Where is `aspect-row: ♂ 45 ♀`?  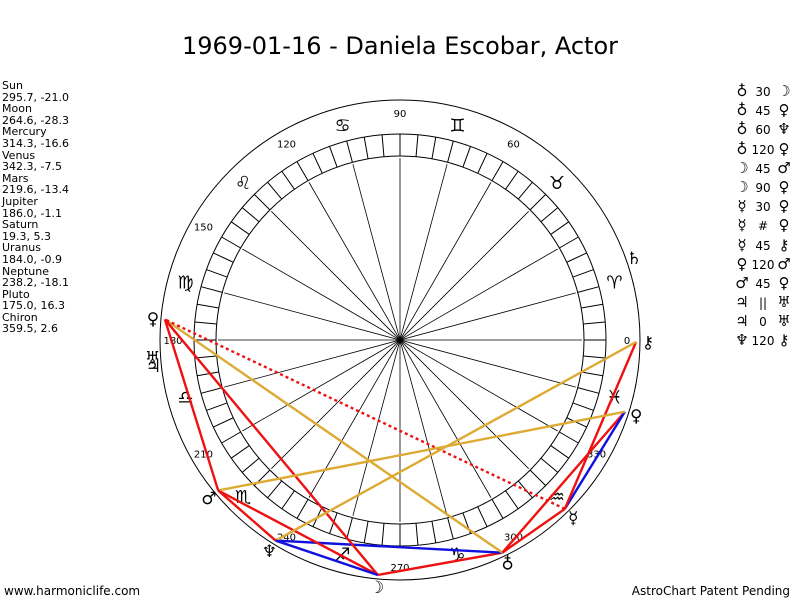 aspect-row: ♂ 45 ♀ is located at coordinates (763, 283).